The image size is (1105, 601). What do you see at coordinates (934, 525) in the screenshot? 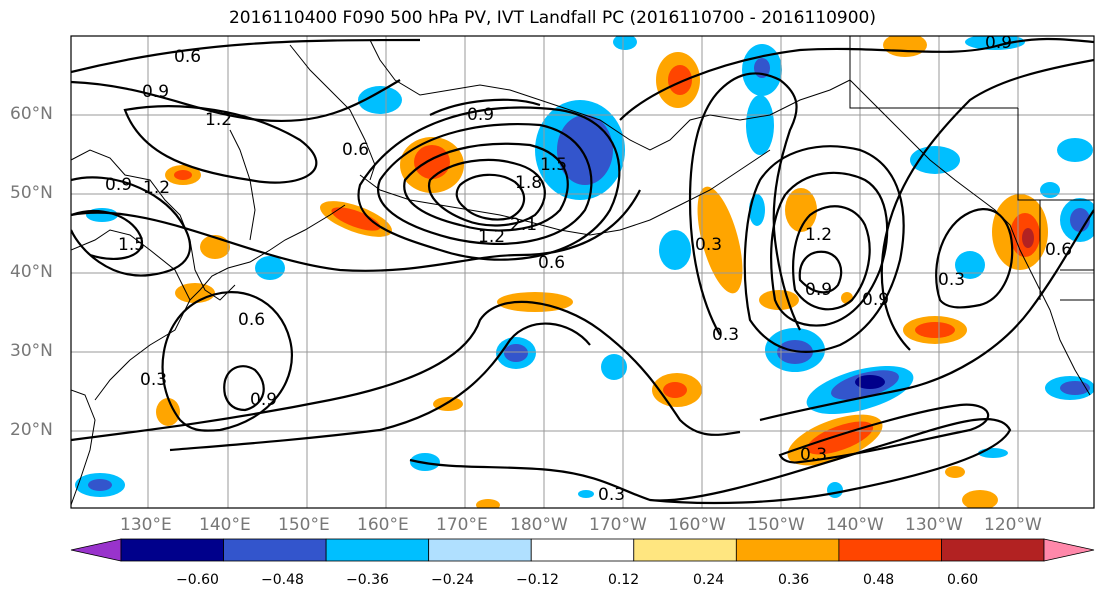
I see `lon-label: 130°W` at bounding box center [934, 525].